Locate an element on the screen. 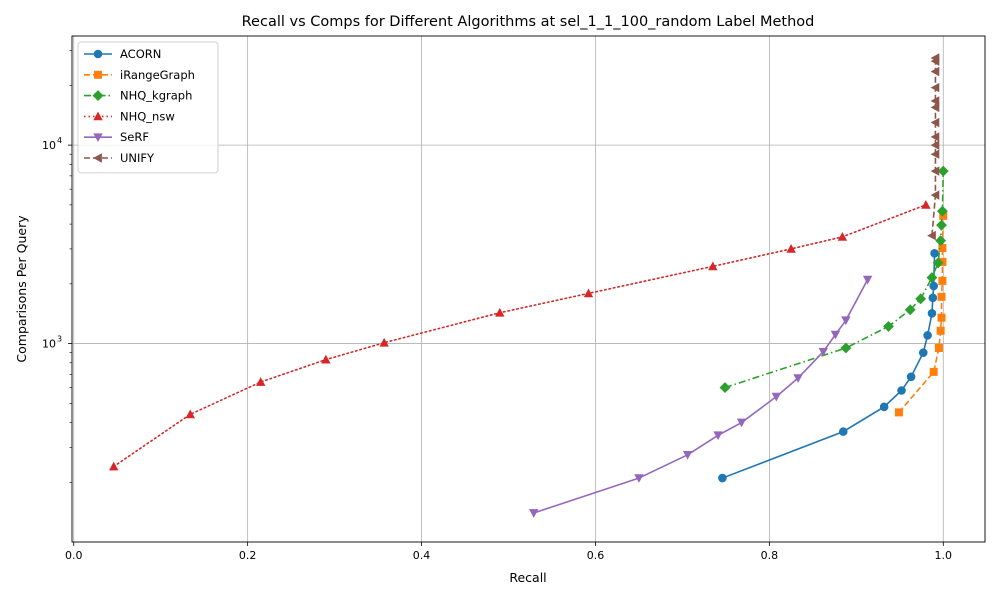 Image resolution: width=1000 pixels, height=600 pixels. legend-item-irangegraph: iRangeGraph is located at coordinates (139, 75).